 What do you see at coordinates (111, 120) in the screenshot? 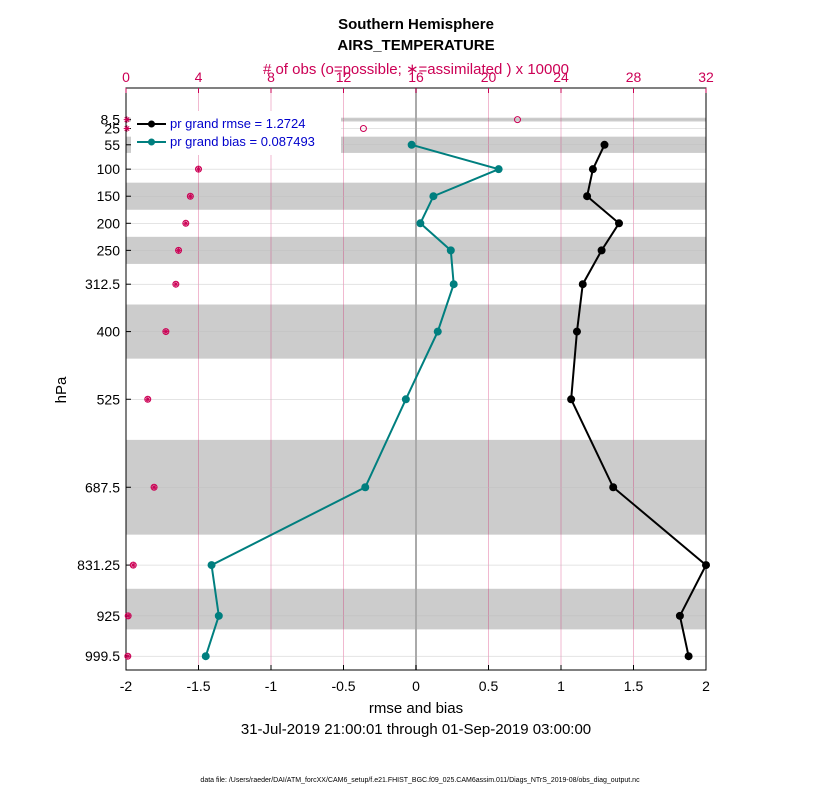
I see `y-tick-label-0: 8.5` at bounding box center [111, 120].